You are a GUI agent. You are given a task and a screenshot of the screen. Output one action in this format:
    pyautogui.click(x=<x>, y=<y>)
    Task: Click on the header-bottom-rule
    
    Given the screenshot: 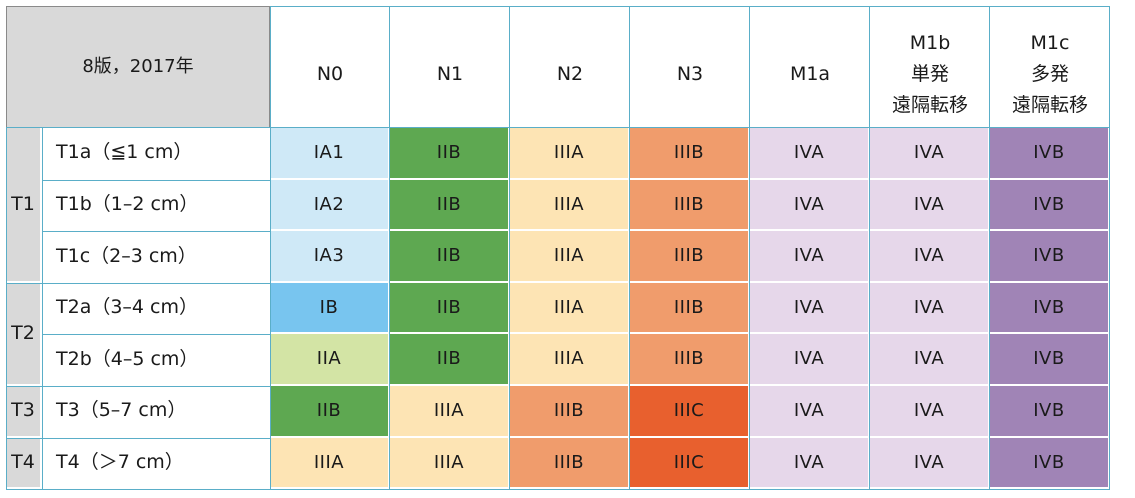 What is the action you would take?
    pyautogui.click(x=558, y=127)
    